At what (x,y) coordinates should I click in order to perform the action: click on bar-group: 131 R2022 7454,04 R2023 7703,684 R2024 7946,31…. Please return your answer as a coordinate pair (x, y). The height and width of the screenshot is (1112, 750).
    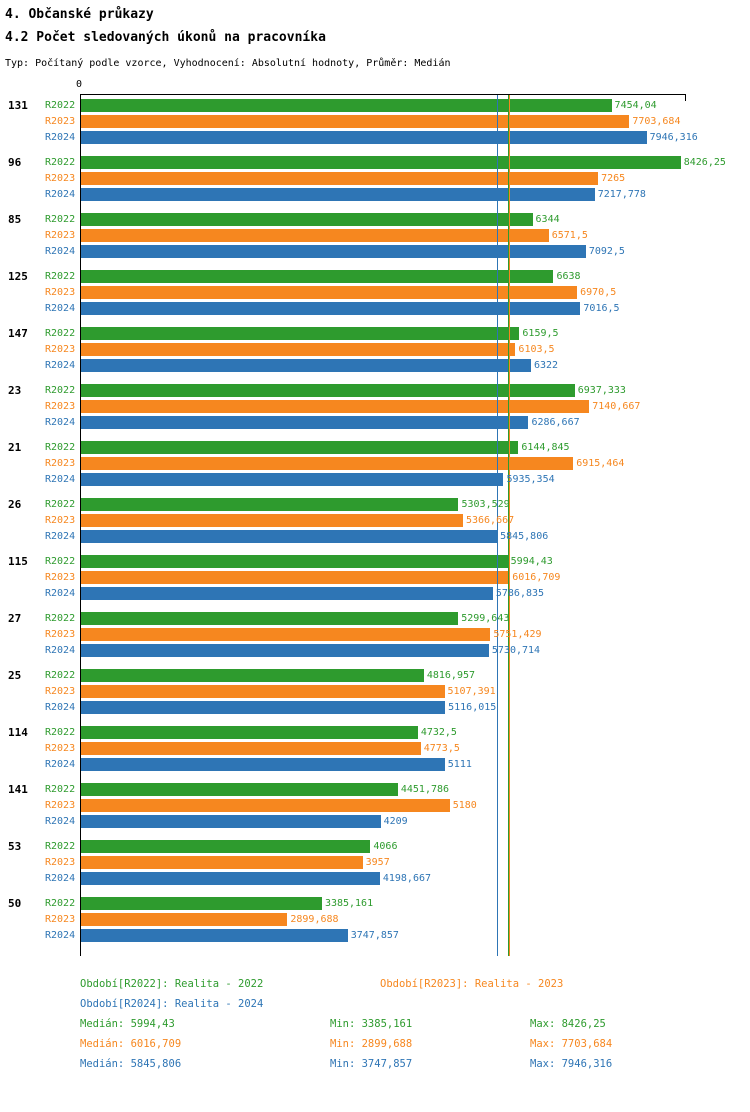
    Looking at the image, I should click on (353, 121).